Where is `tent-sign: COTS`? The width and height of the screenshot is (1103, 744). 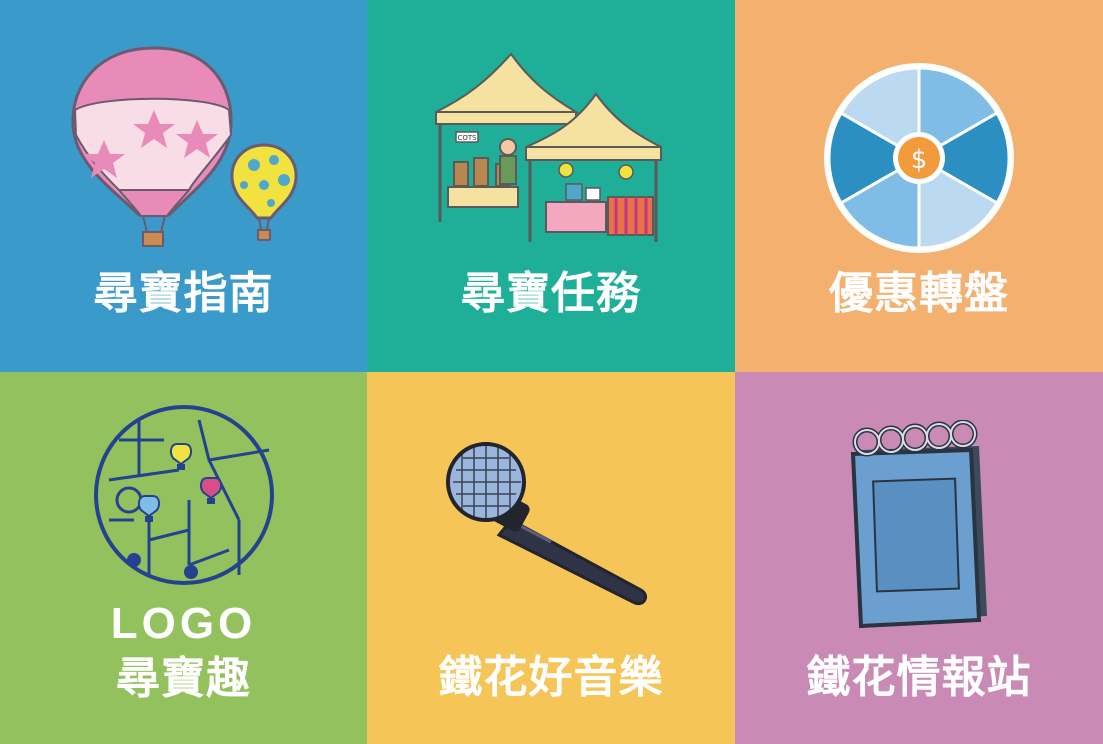 tent-sign: COTS is located at coordinates (467, 138).